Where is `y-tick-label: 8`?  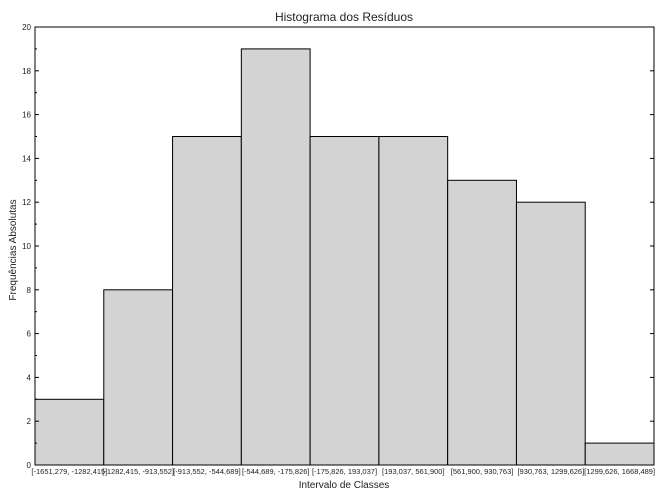
y-tick-label: 8 is located at coordinates (29, 290).